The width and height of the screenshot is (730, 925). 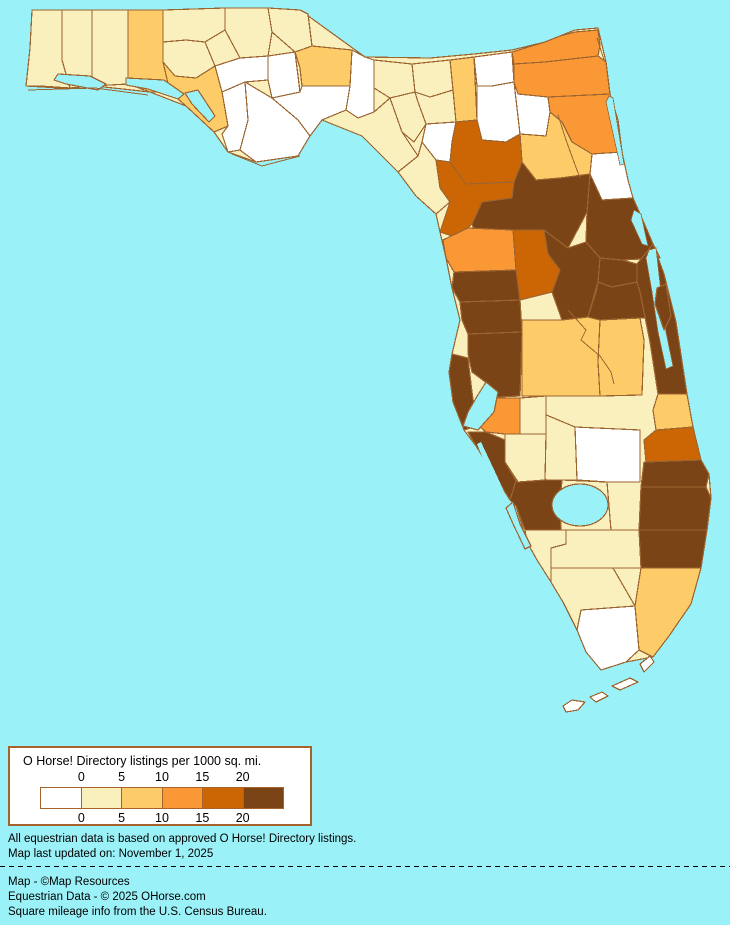 I want to click on sarasota-bay, so click(x=492, y=471).